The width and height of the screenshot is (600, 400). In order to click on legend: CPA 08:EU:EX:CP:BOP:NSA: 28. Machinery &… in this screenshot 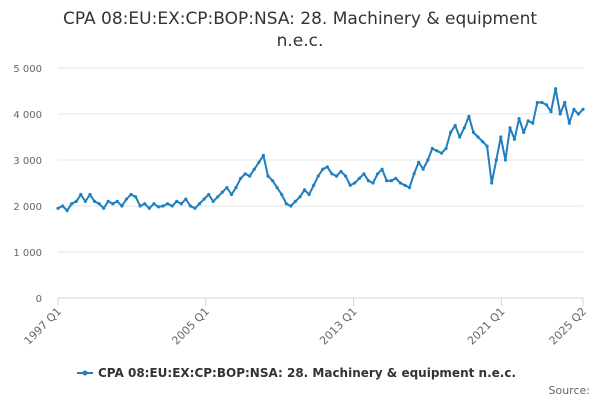, I will do `click(296, 373)`.